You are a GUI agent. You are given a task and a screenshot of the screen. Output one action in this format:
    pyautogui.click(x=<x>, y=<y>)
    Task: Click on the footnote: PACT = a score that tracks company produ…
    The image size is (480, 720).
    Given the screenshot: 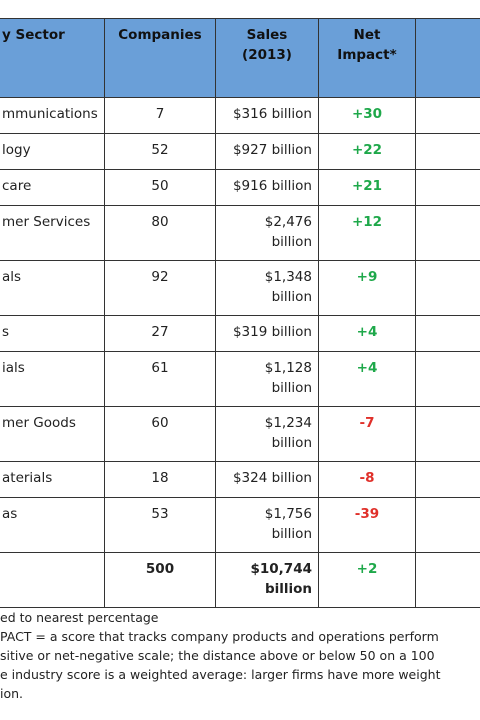 What is the action you would take?
    pyautogui.click(x=219, y=636)
    